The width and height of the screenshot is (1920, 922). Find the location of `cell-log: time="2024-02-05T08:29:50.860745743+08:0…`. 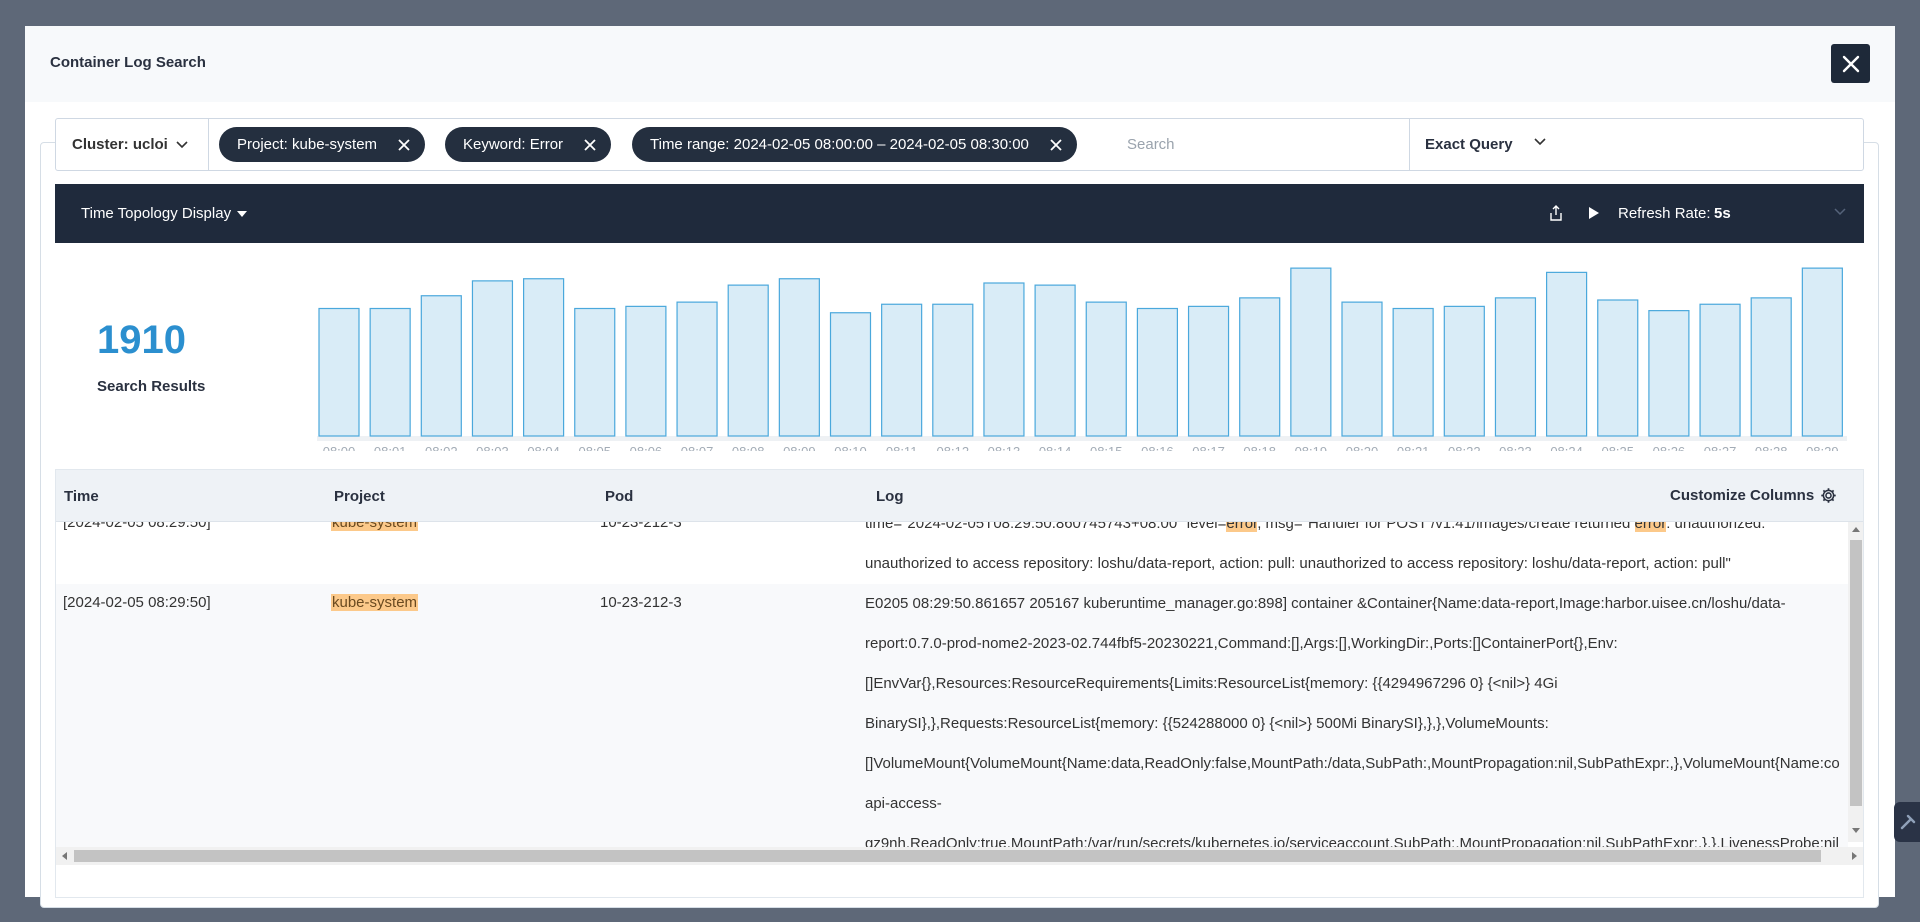

cell-log: time="2024-02-05T08:29:50.860745743+08:0… is located at coordinates (1356, 553).